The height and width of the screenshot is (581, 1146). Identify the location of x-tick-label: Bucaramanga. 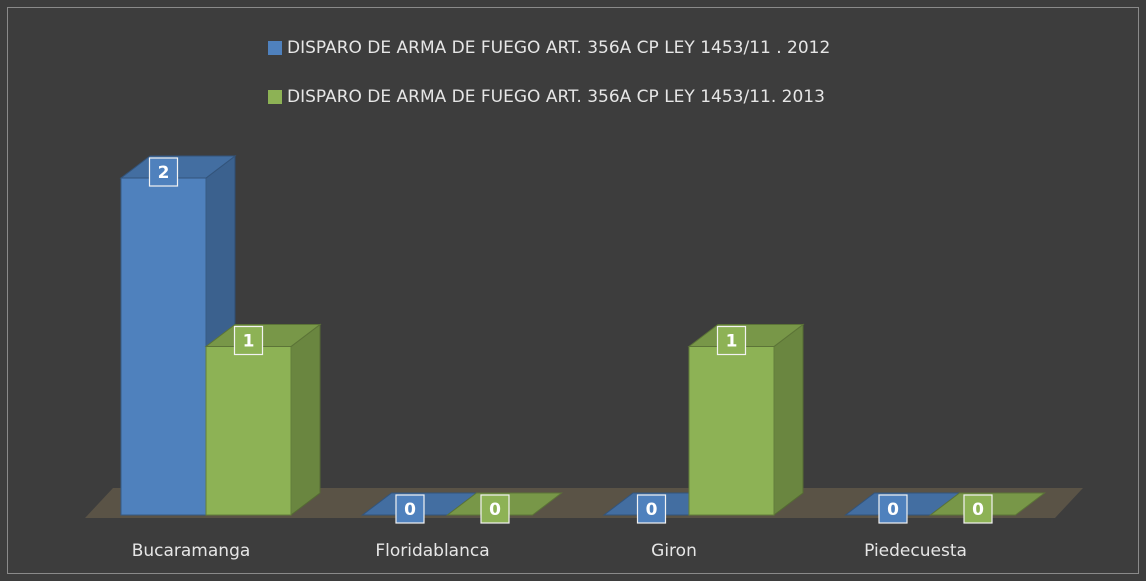
(191, 551).